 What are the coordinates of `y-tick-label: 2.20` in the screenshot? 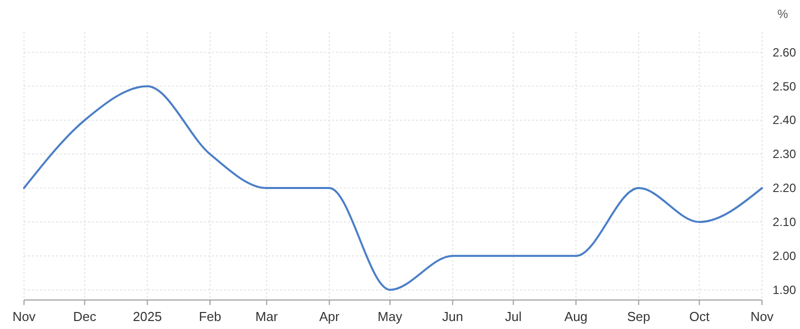 It's located at (784, 188).